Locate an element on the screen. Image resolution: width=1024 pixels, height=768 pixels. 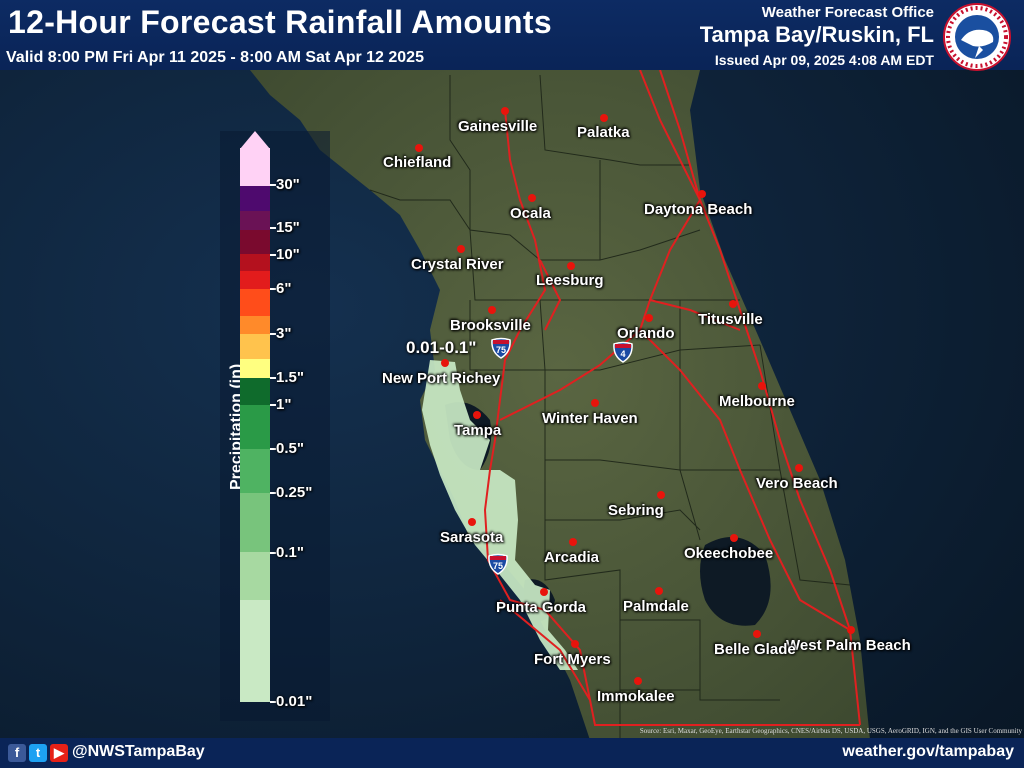
city-label: Belle Glade is located at coordinates (755, 649).